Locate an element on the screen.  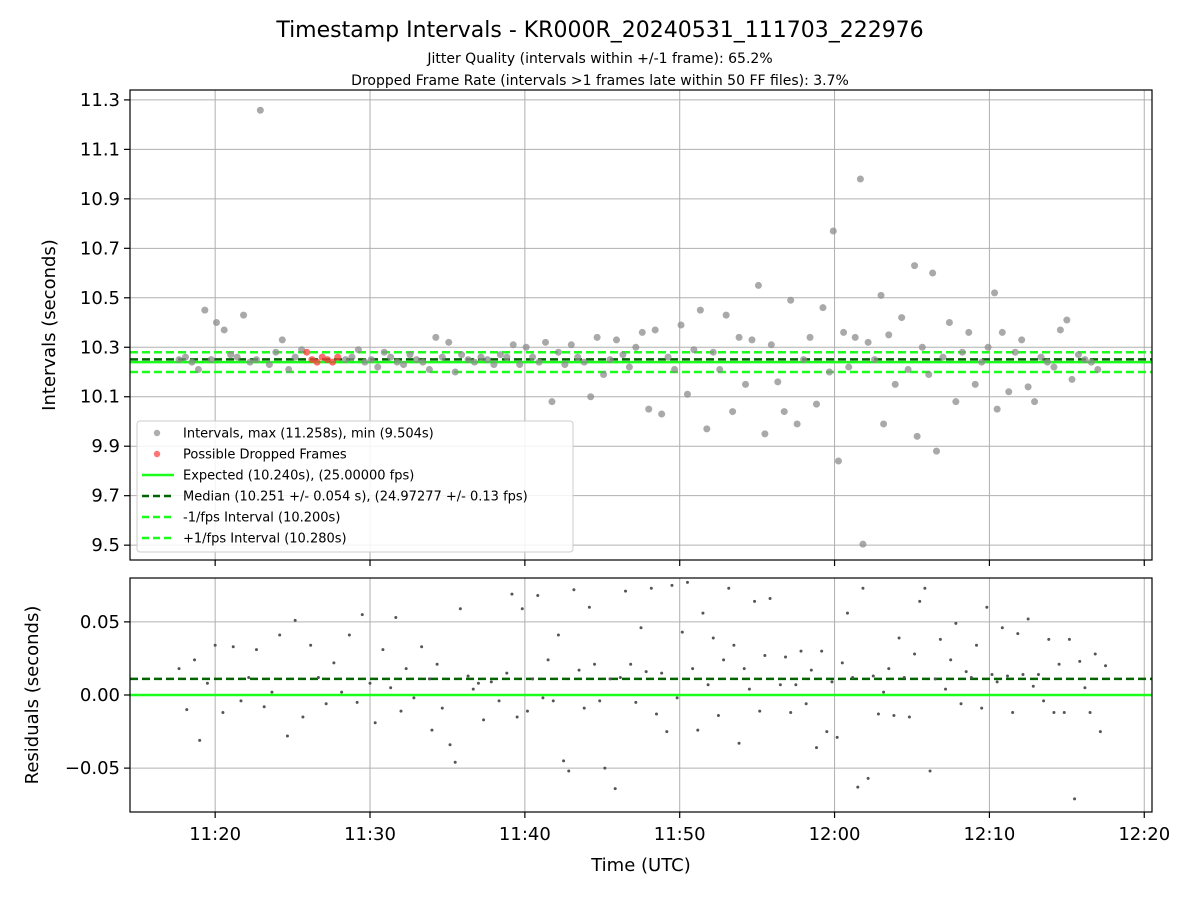
x-tick-label: 11:30 is located at coordinates (370, 834).